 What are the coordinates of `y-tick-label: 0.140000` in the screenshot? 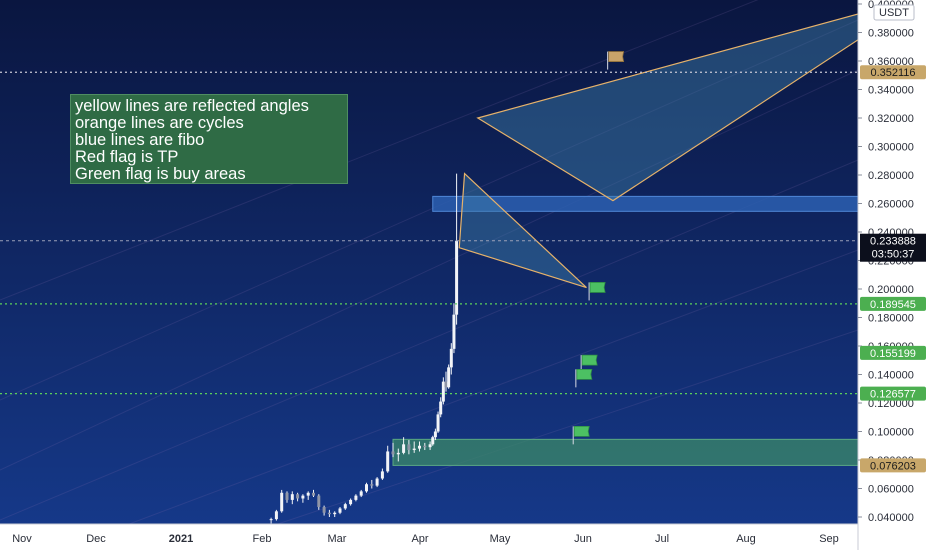 It's located at (891, 376).